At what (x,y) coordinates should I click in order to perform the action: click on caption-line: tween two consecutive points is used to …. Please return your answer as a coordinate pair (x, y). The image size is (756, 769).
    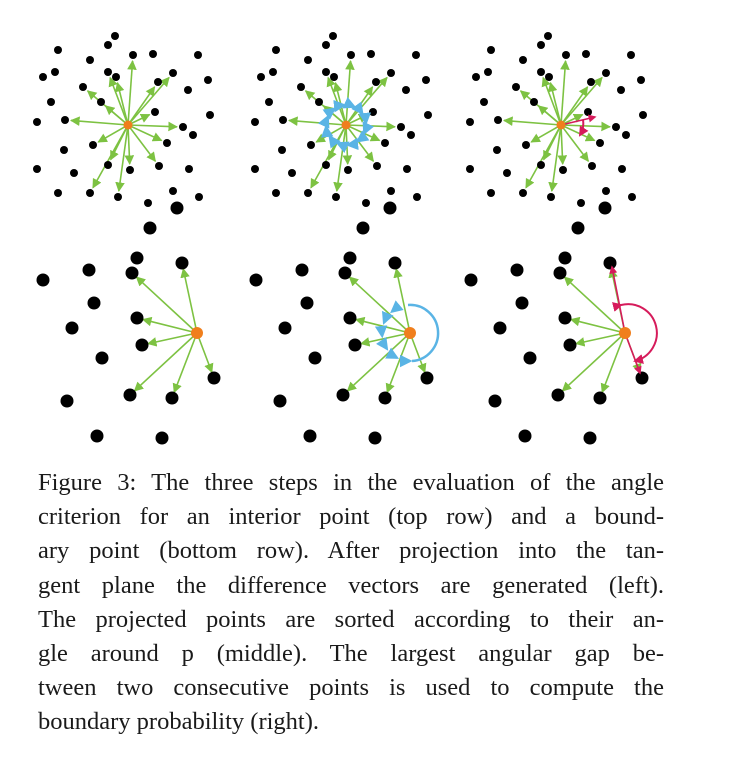
    Looking at the image, I should click on (351, 688).